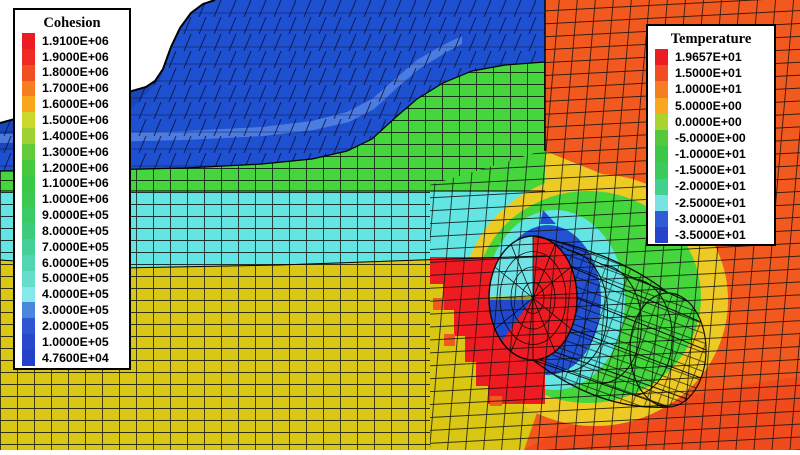  I want to click on cohesion-legend-title: Cohesion, so click(72, 23).